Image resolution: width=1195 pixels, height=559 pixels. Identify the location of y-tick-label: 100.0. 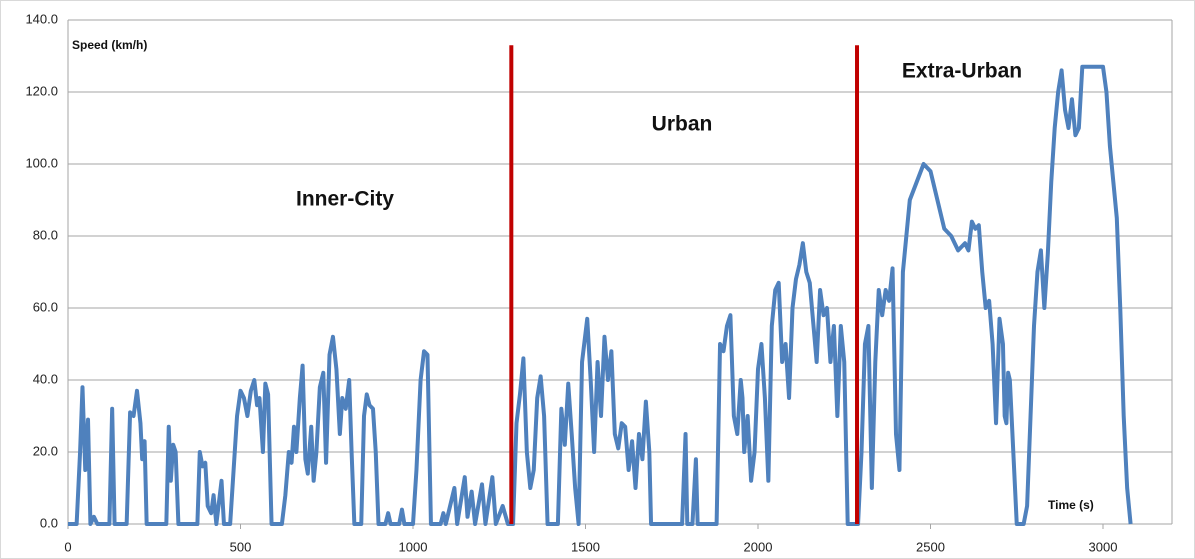
(41, 162).